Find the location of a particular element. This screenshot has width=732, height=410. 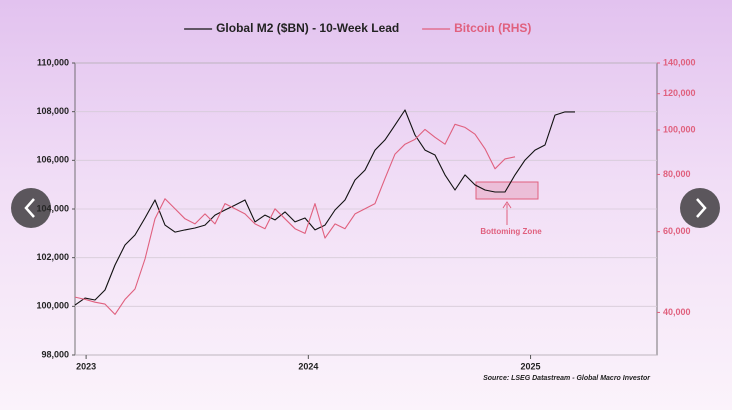

bottoming-box is located at coordinates (507, 190).